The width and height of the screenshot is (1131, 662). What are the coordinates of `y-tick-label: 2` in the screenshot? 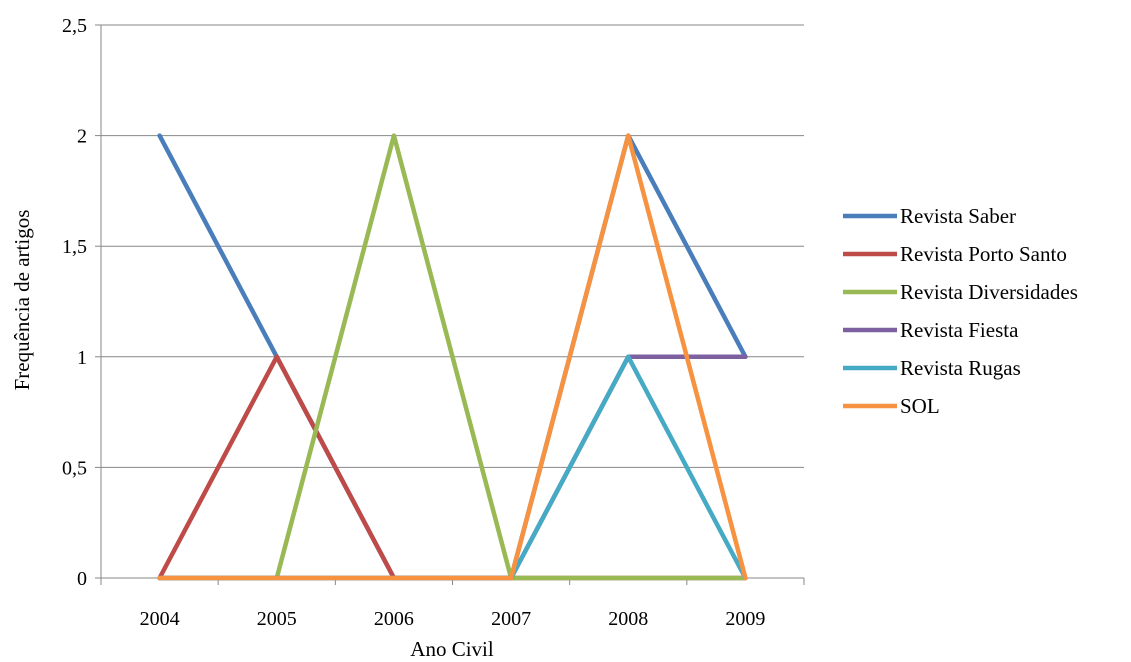 It's located at (82, 137).